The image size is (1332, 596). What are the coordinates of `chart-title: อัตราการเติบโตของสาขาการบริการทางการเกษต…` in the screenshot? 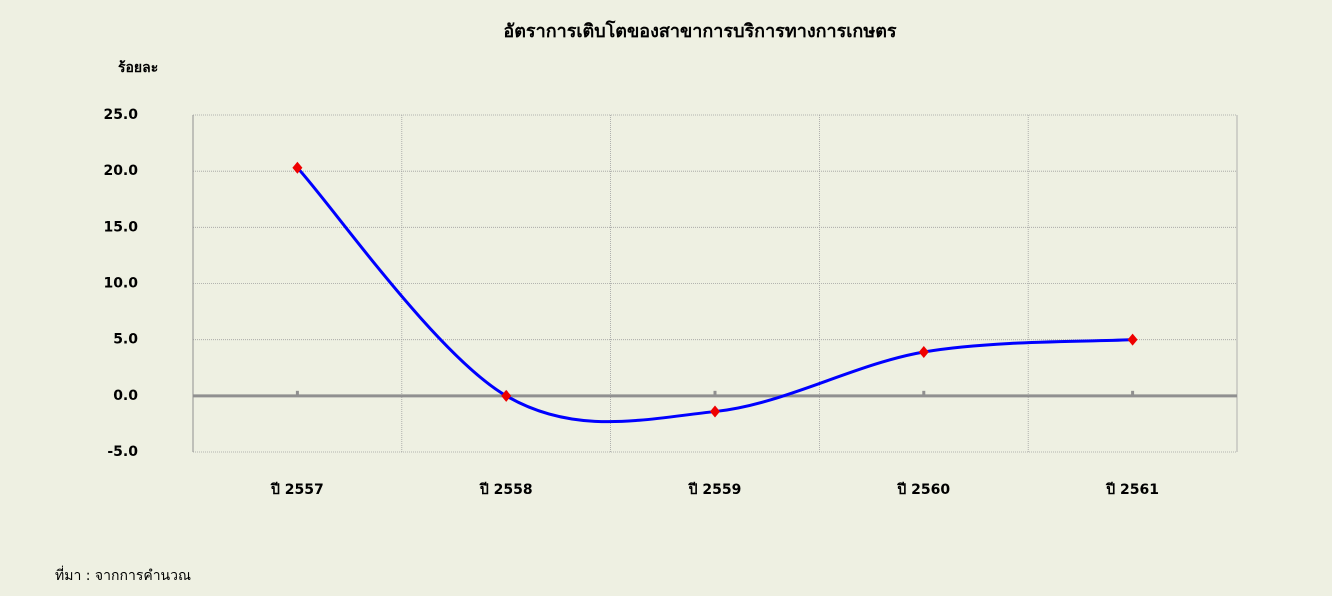 It's located at (699, 31).